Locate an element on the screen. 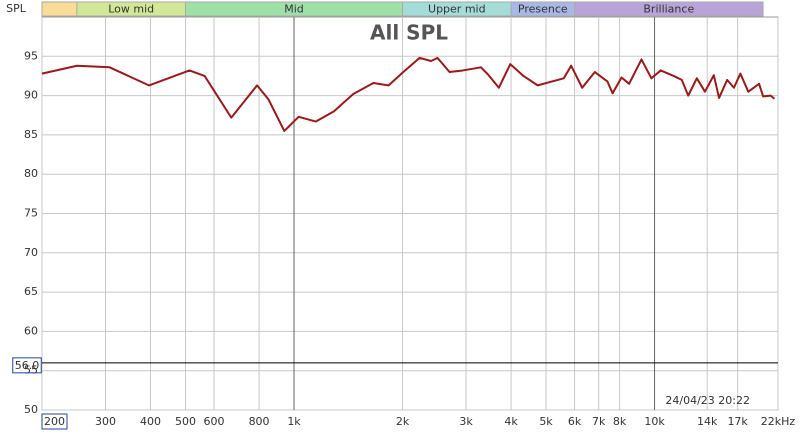 This screenshot has height=435, width=800. x-tick-label: 5k is located at coordinates (546, 421).